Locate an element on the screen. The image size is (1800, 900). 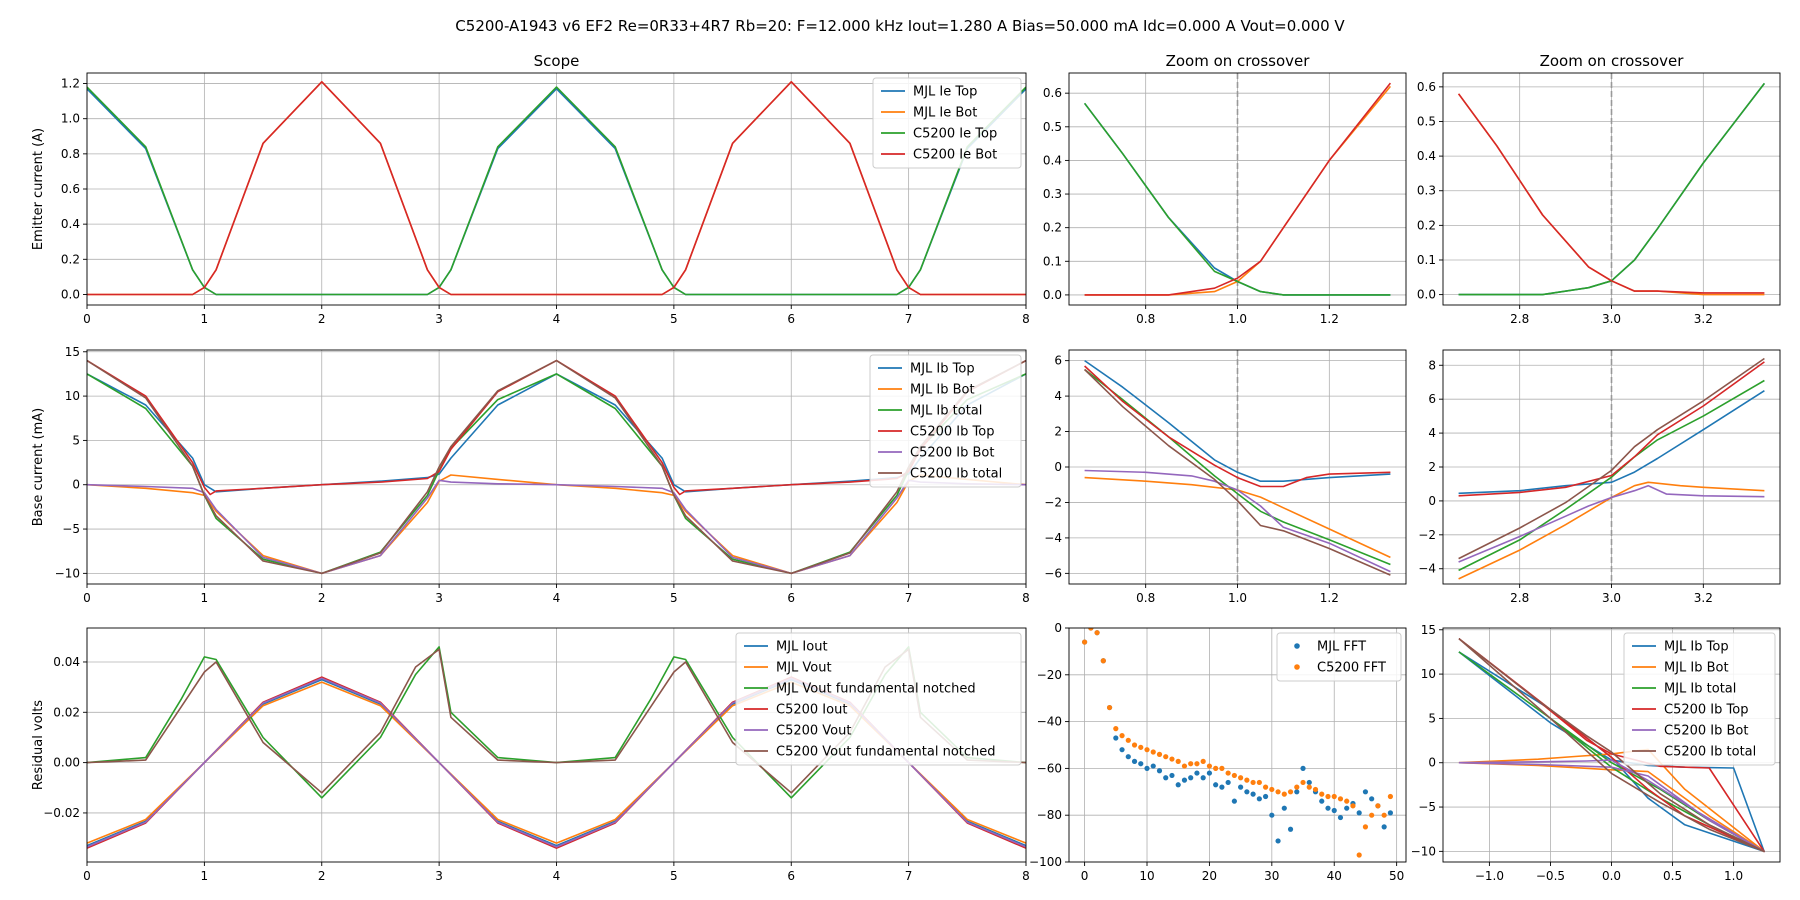
y-tick-label: 0.02 is located at coordinates (66, 712).